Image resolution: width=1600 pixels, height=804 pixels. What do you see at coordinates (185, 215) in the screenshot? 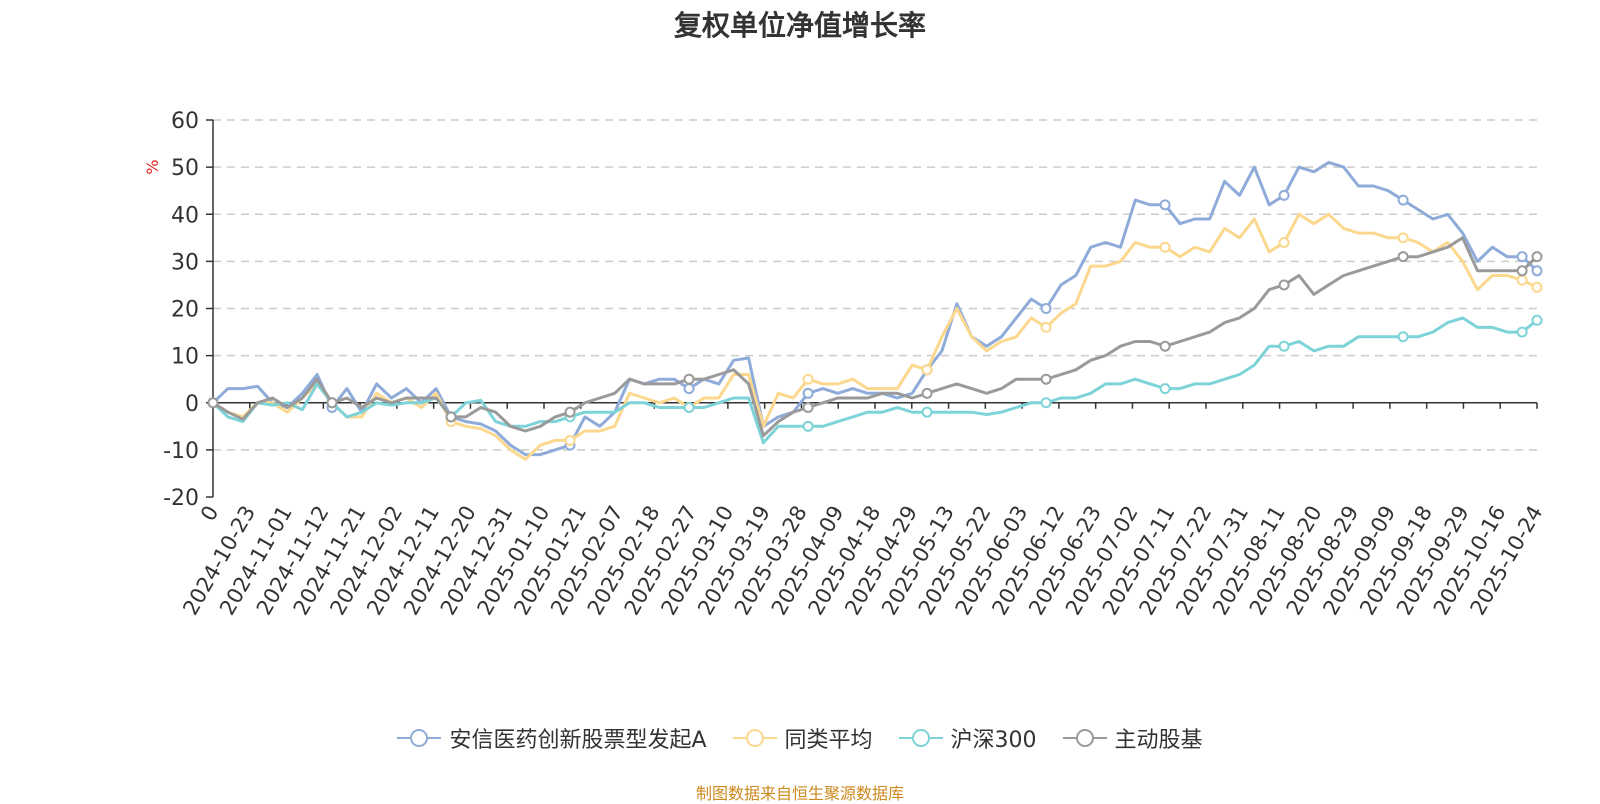
I see `y-tick-label: 40` at bounding box center [185, 215].